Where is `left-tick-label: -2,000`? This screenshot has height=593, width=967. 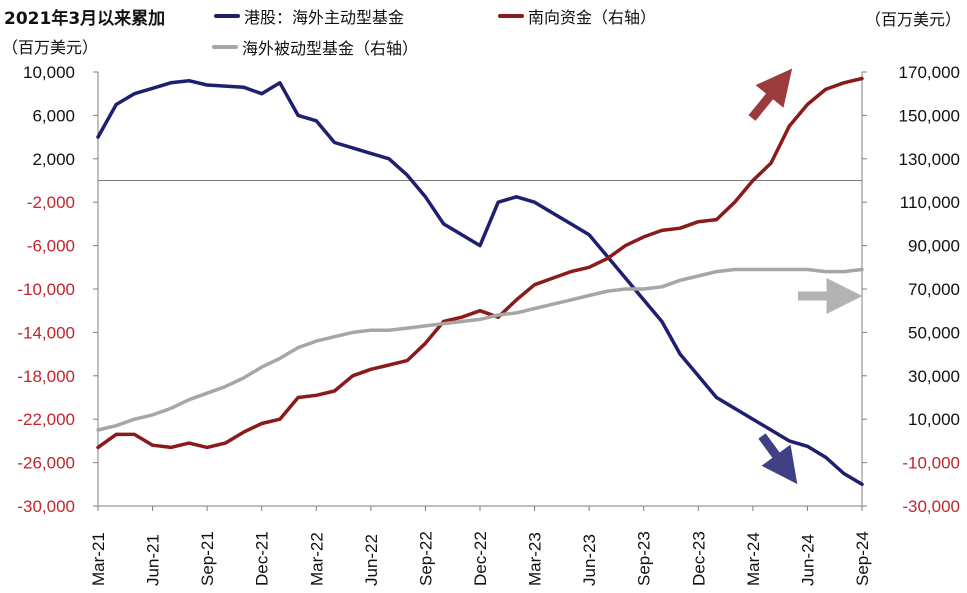
left-tick-label: -2,000 is located at coordinates (51, 202).